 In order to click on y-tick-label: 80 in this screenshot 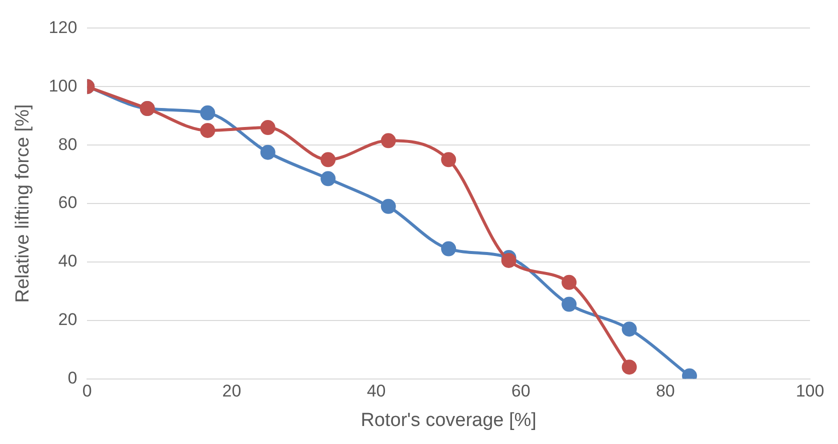, I will do `click(68, 144)`.